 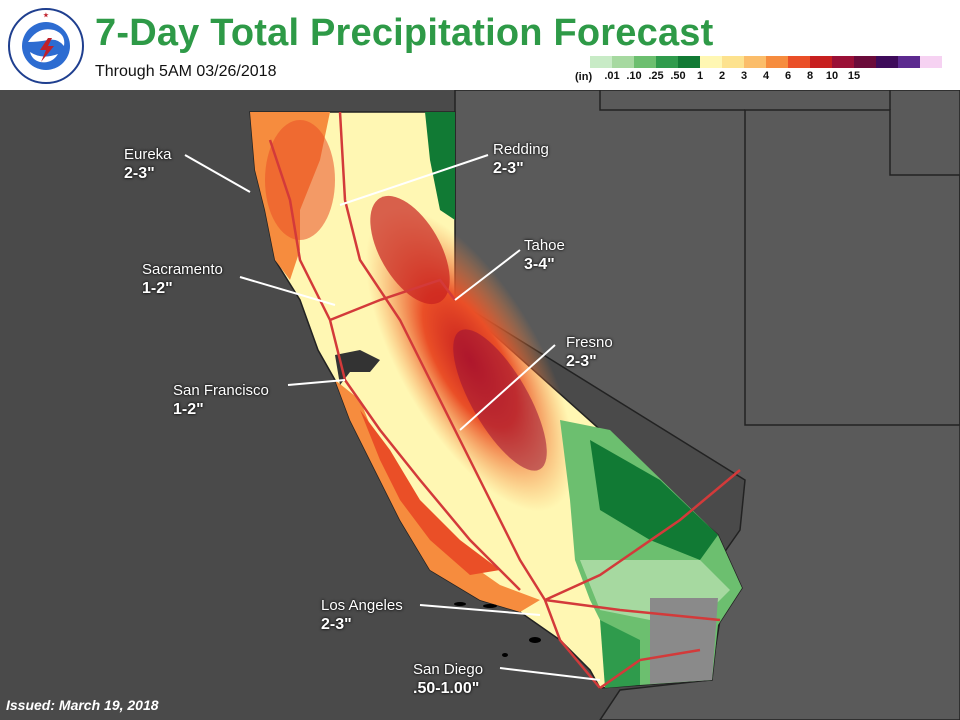 What do you see at coordinates (404, 33) in the screenshot?
I see `page-title: 7-Day Total Precipitation Forecast` at bounding box center [404, 33].